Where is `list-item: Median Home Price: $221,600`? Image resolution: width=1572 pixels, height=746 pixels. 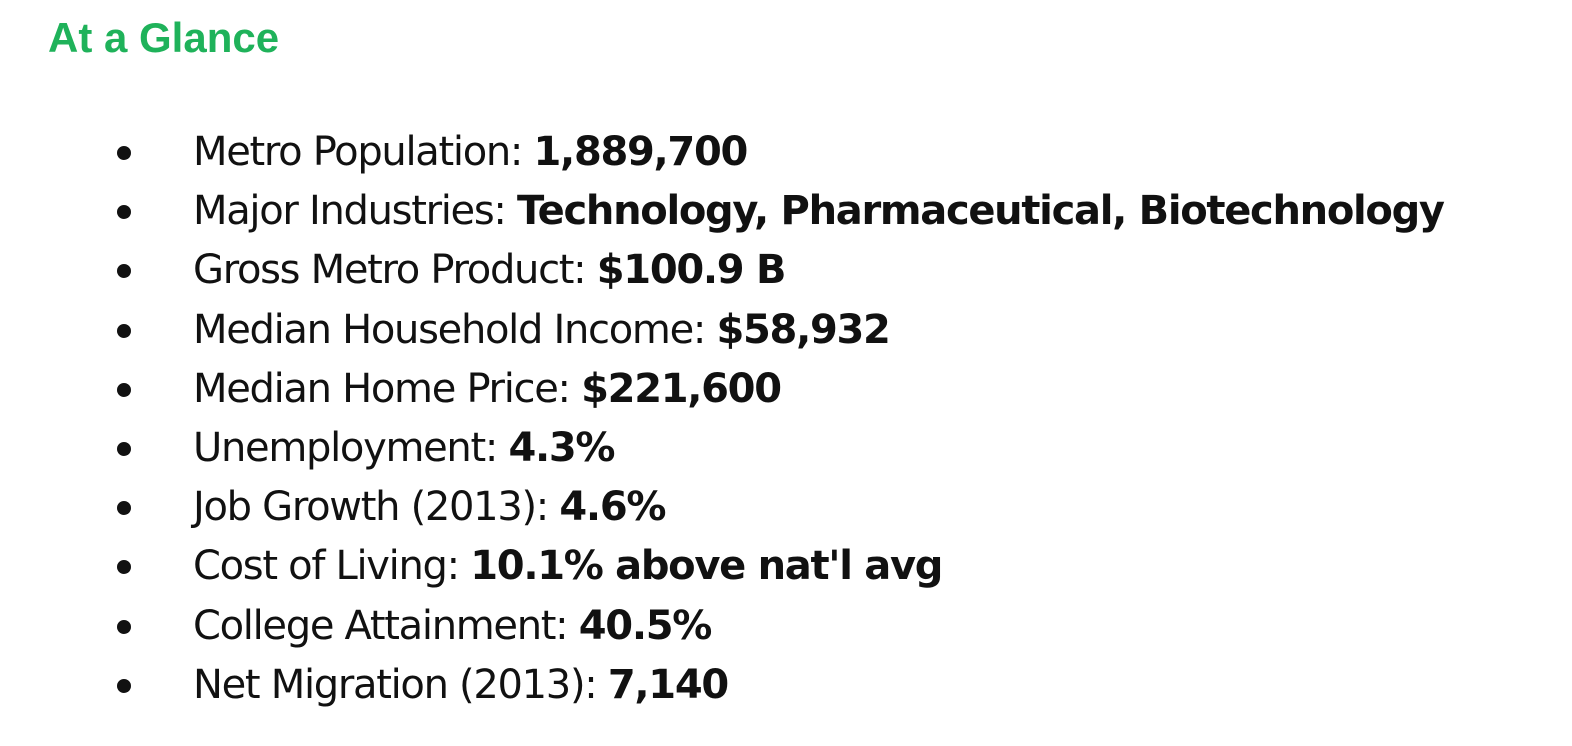 list-item: Median Home Price: $221,600 is located at coordinates (786, 390).